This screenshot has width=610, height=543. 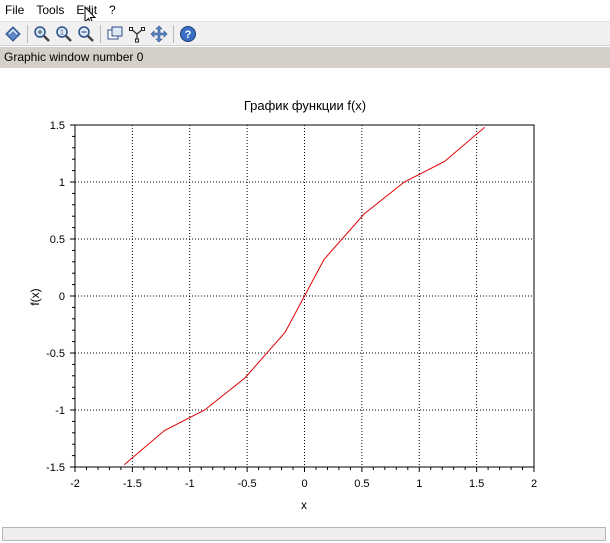 I want to click on zoom-original-icon: 1, so click(x=64, y=34).